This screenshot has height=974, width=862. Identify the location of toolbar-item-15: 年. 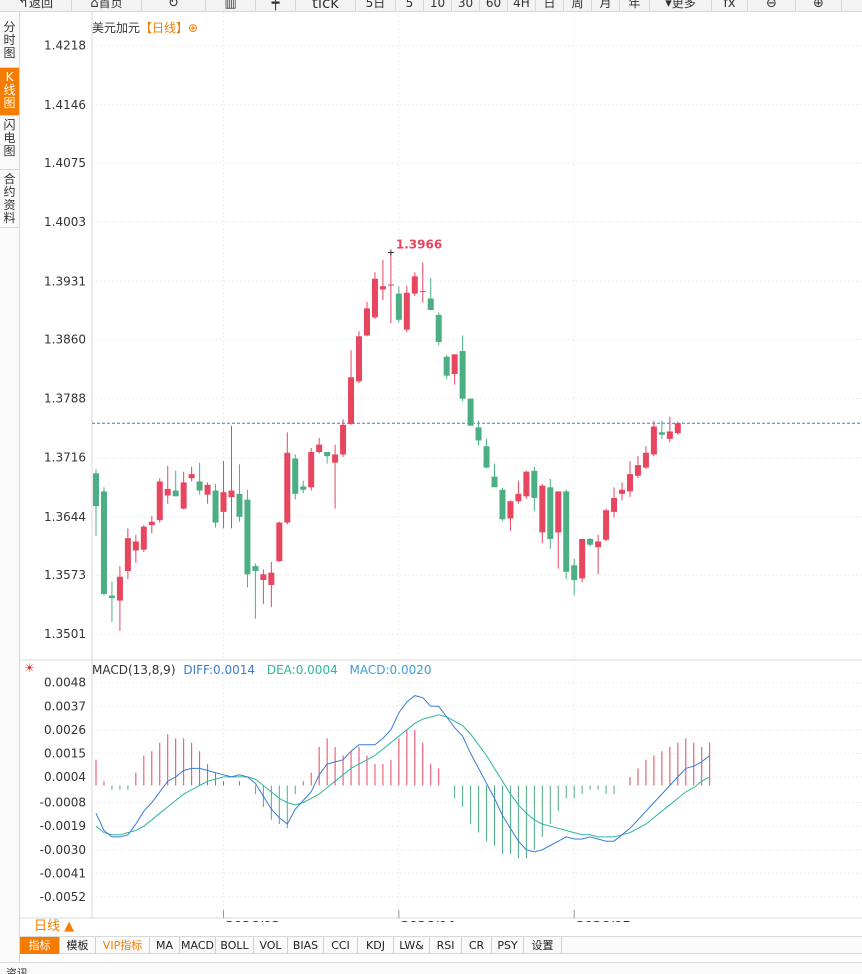
(635, 5).